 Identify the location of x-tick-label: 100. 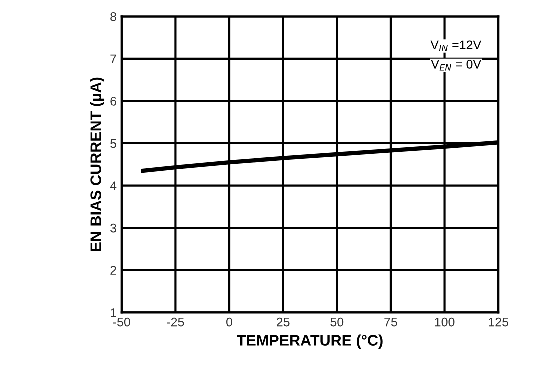
(445, 322).